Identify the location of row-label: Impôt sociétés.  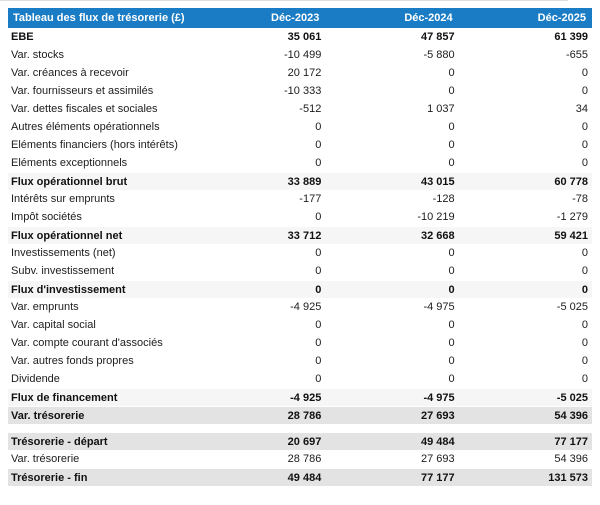
(46, 217).